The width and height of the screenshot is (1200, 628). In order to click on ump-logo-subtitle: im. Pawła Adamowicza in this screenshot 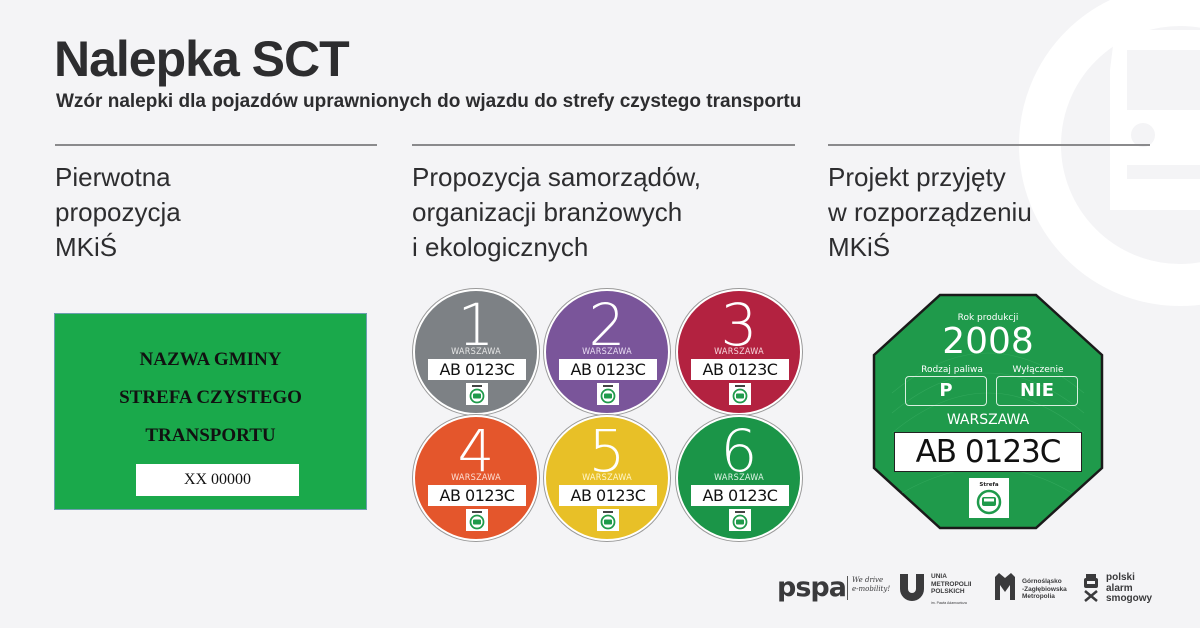, I will do `click(949, 603)`.